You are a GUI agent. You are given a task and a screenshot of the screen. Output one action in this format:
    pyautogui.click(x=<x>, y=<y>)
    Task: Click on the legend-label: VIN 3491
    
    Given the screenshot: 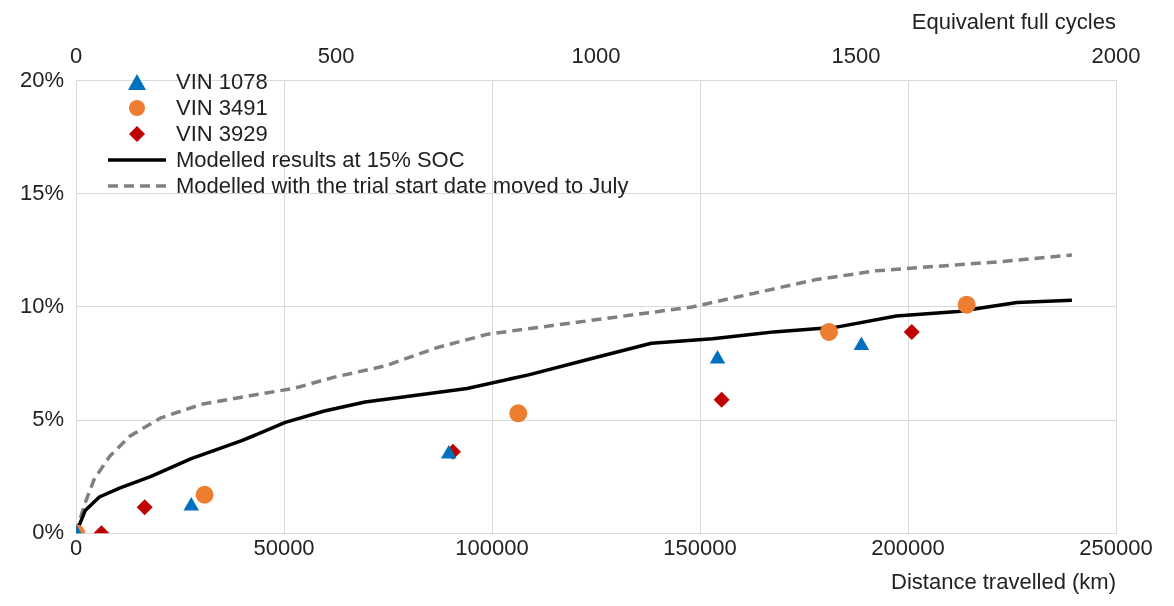 What is the action you would take?
    pyautogui.click(x=222, y=107)
    